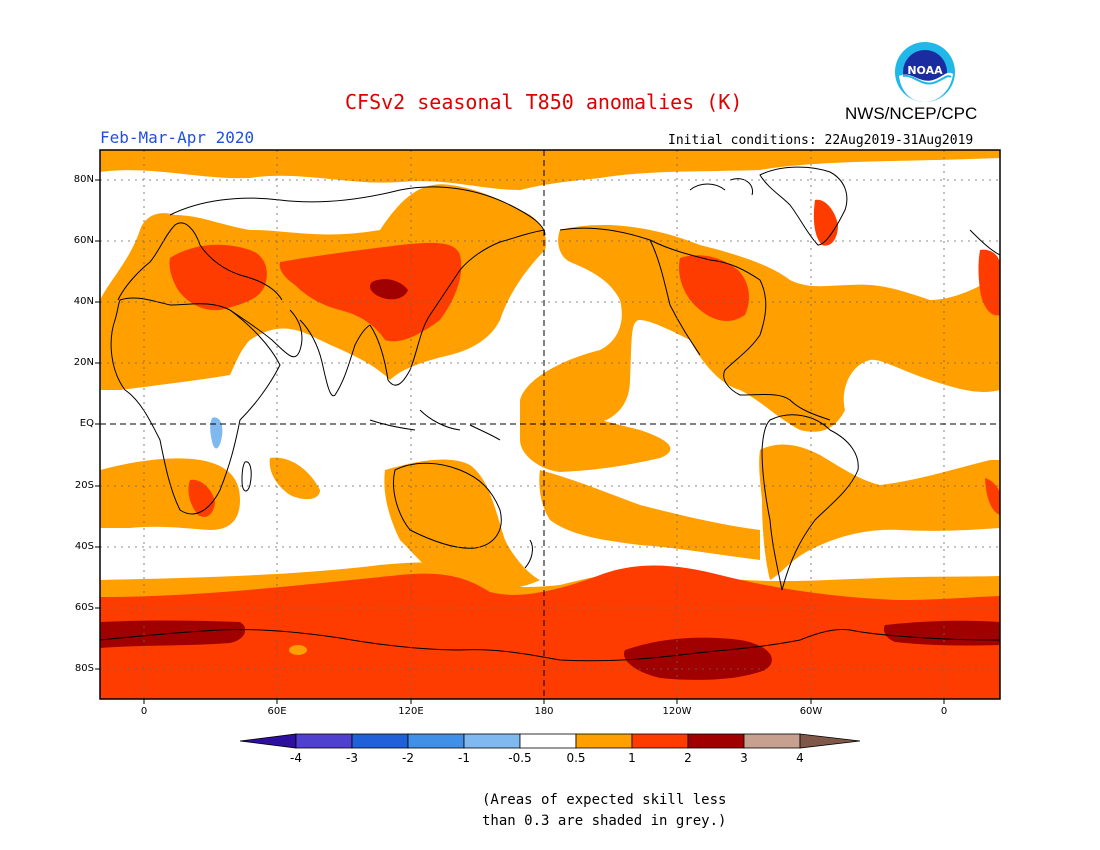  Describe the element at coordinates (177, 137) in the screenshot. I see `forecast-period: Feb-Mar-Apr 2020` at that location.